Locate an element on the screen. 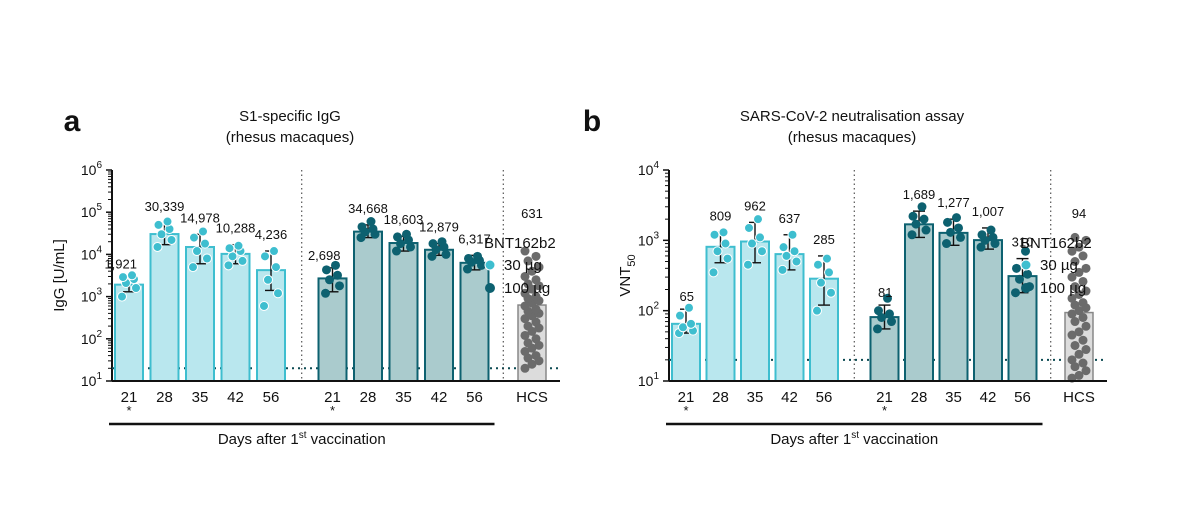 The height and width of the screenshot is (522, 1200). hcs-data-label: 631 is located at coordinates (532, 213).